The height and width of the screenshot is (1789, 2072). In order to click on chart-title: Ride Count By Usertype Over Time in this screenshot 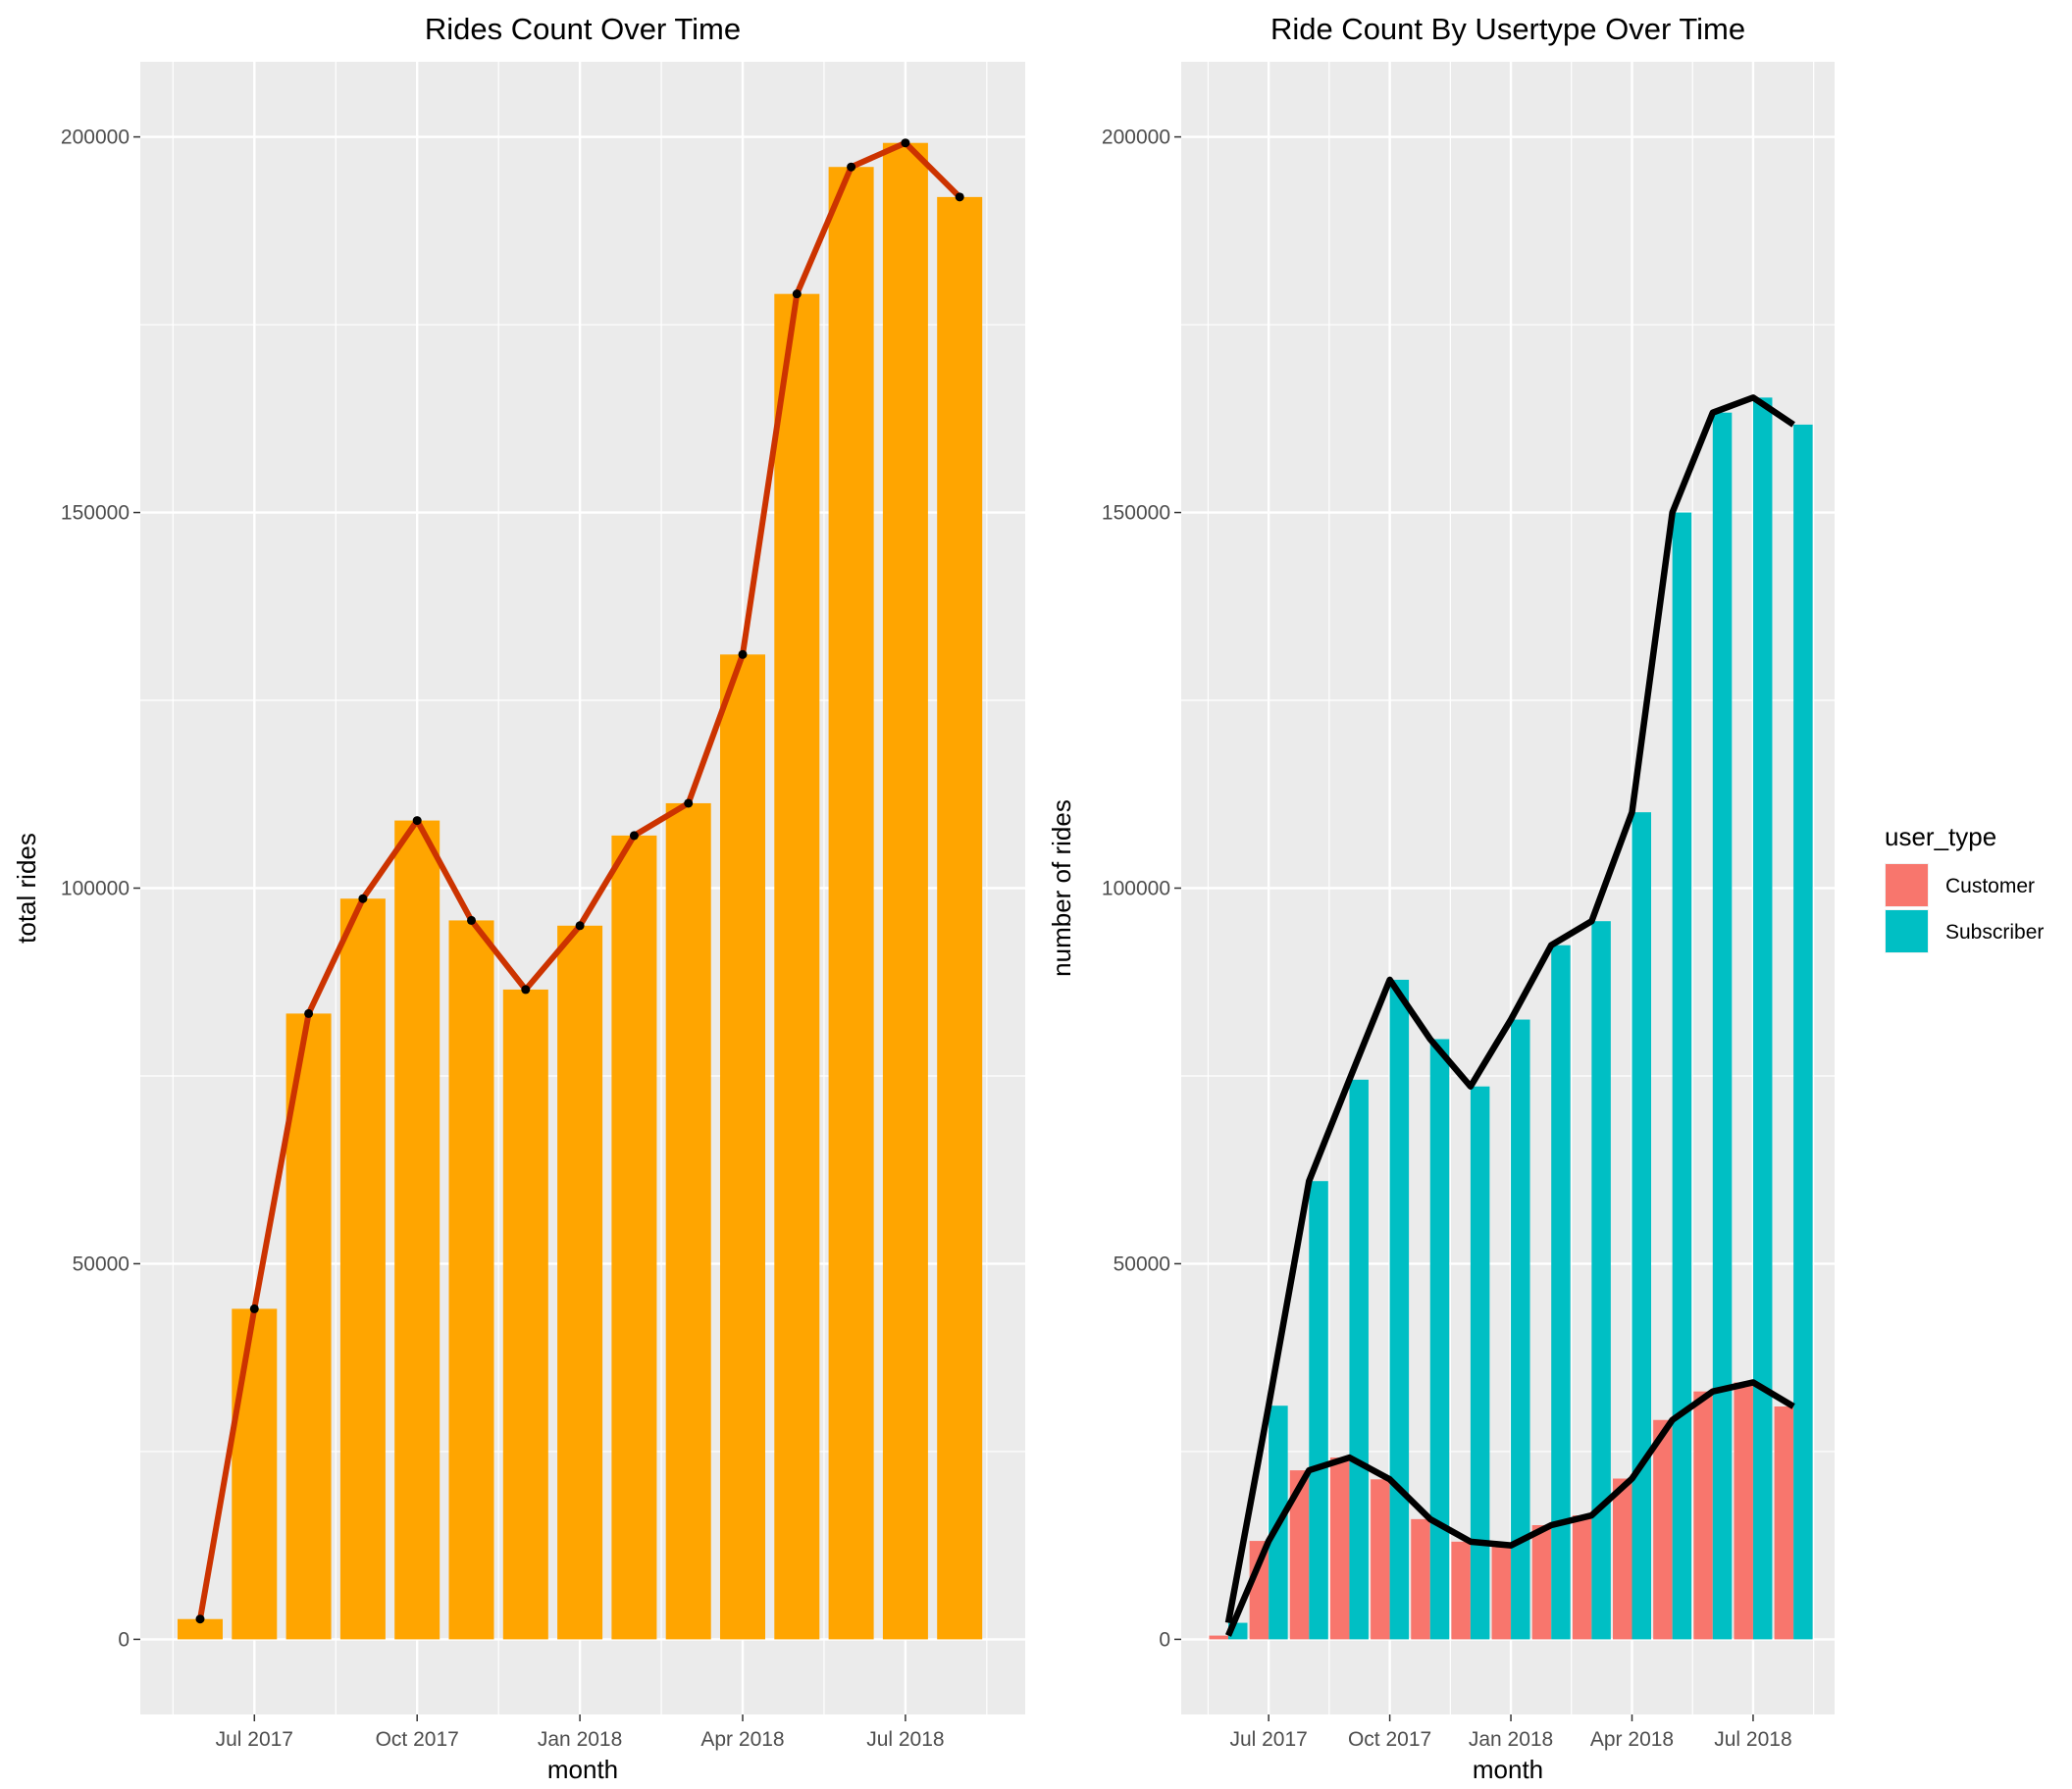, I will do `click(1507, 29)`.